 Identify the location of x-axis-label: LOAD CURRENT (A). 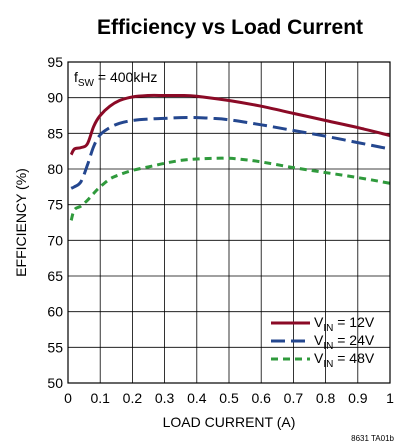
(229, 422).